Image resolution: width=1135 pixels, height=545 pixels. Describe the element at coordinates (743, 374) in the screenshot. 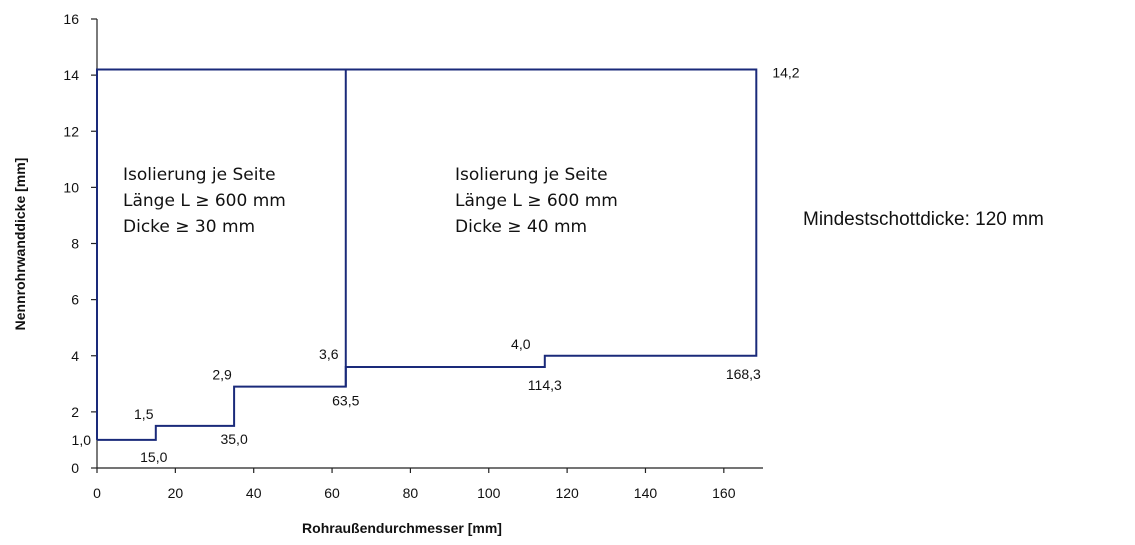

I see `value-label: 168,3` at that location.